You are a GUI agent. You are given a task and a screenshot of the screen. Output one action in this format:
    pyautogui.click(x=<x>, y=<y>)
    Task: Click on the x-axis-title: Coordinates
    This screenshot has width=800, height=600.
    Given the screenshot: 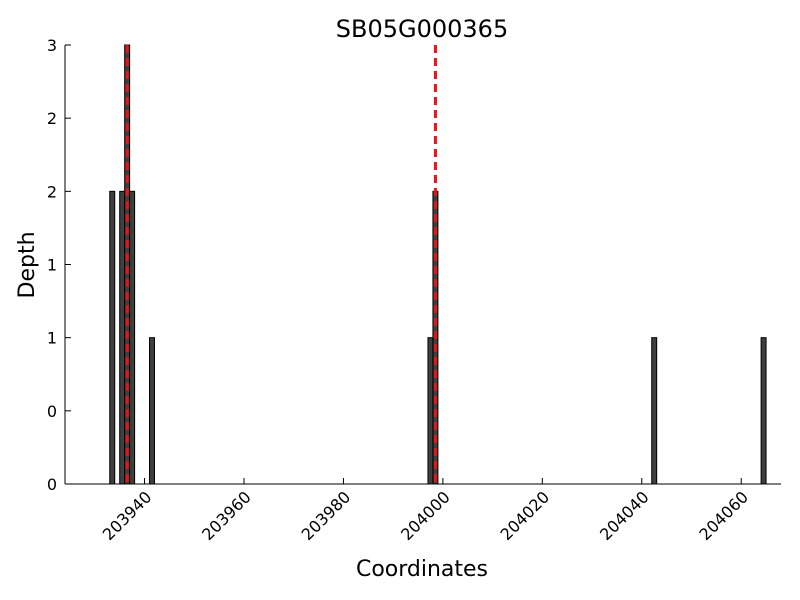 What is the action you would take?
    pyautogui.click(x=422, y=569)
    